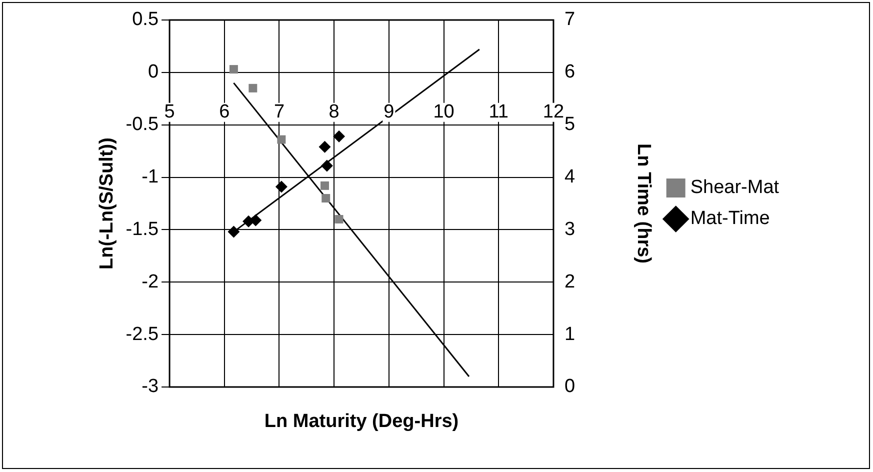  Describe the element at coordinates (150, 177) in the screenshot. I see `y-tick-label: -1` at that location.